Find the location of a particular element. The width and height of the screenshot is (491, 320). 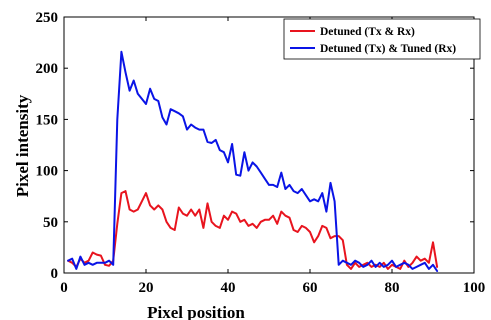

x-tick-label: 40 is located at coordinates (228, 288).